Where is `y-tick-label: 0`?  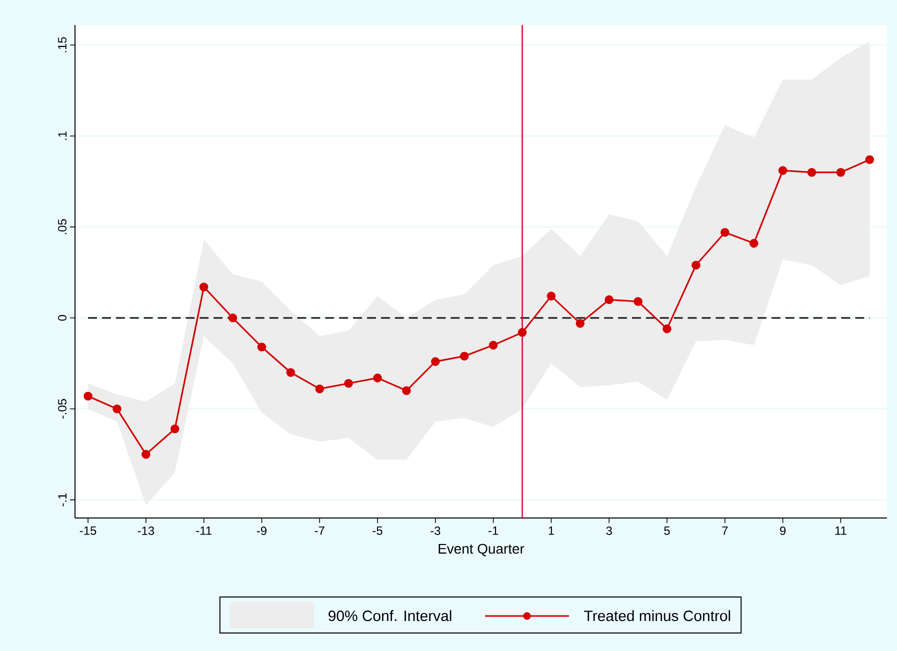 y-tick-label: 0 is located at coordinates (62, 318).